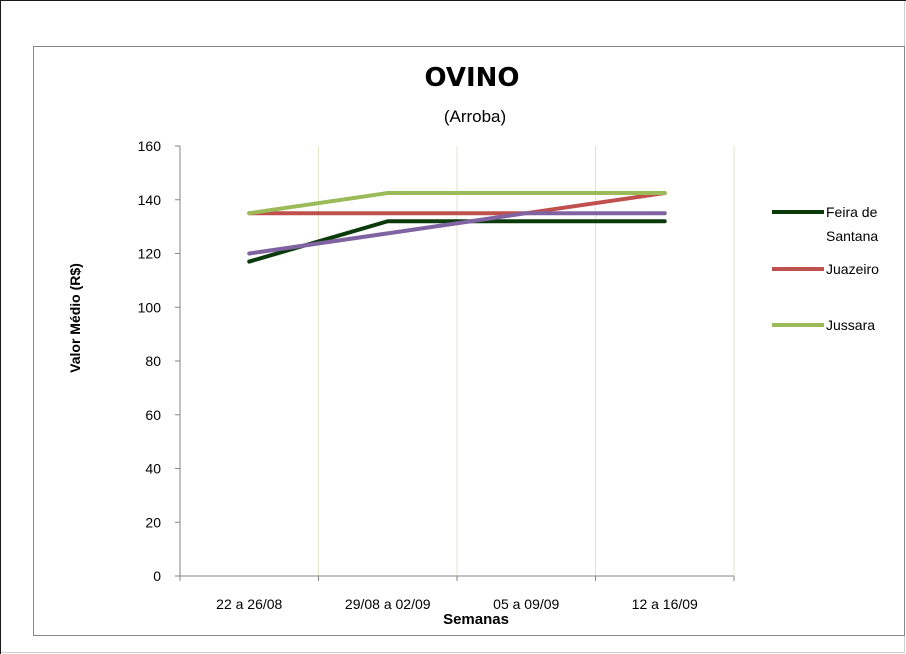 The height and width of the screenshot is (654, 906). I want to click on y-tick-label: 60, so click(153, 415).